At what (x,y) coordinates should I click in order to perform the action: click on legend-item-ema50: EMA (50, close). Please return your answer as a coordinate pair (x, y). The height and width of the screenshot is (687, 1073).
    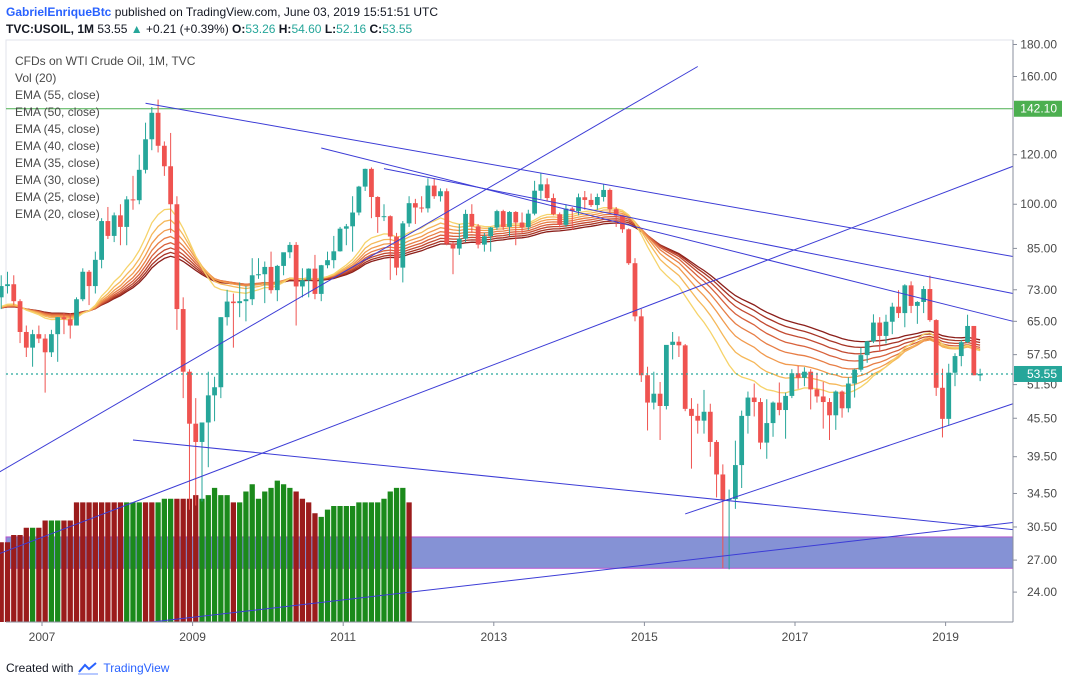
    Looking at the image, I should click on (57, 112).